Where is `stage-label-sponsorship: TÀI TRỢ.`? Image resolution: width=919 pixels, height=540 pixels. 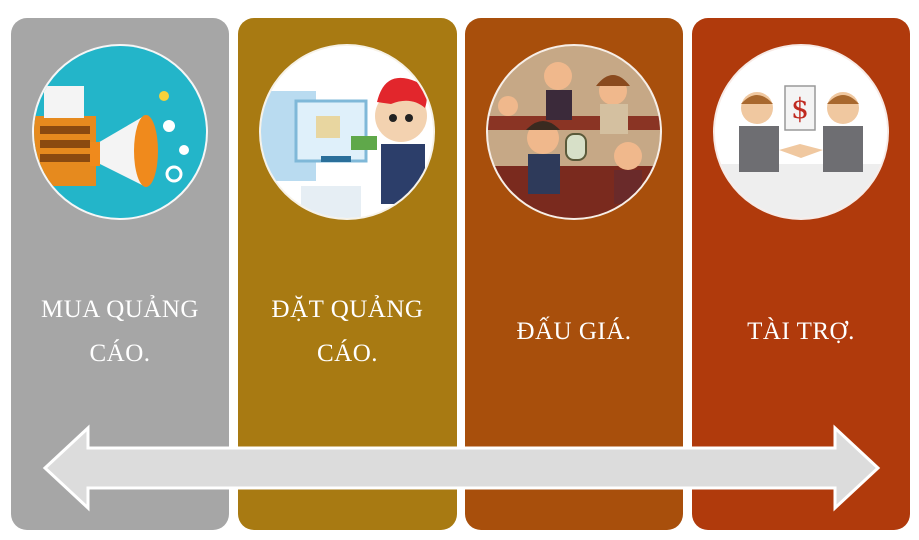
stage-label-sponsorship: TÀI TRỢ. is located at coordinates (801, 331).